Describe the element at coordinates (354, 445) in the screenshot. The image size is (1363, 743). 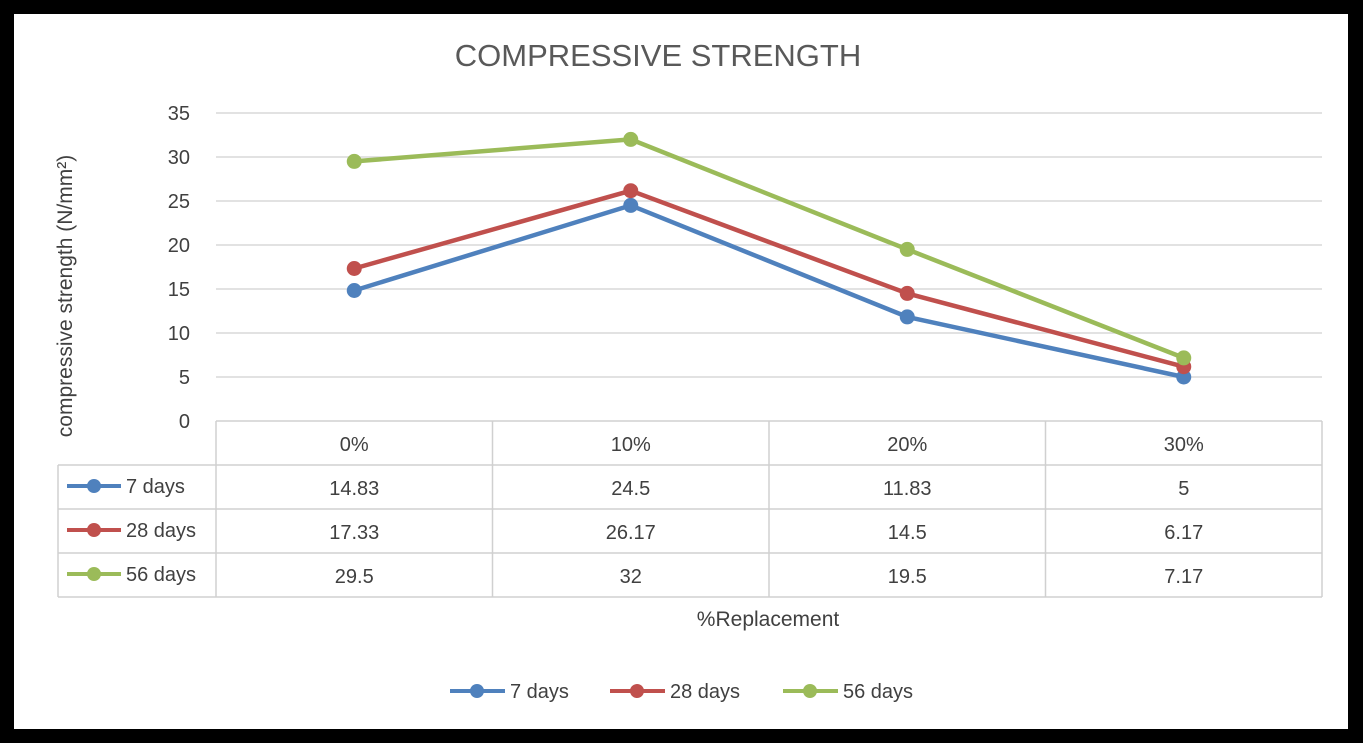
I see `x-tick-label: 0%` at that location.